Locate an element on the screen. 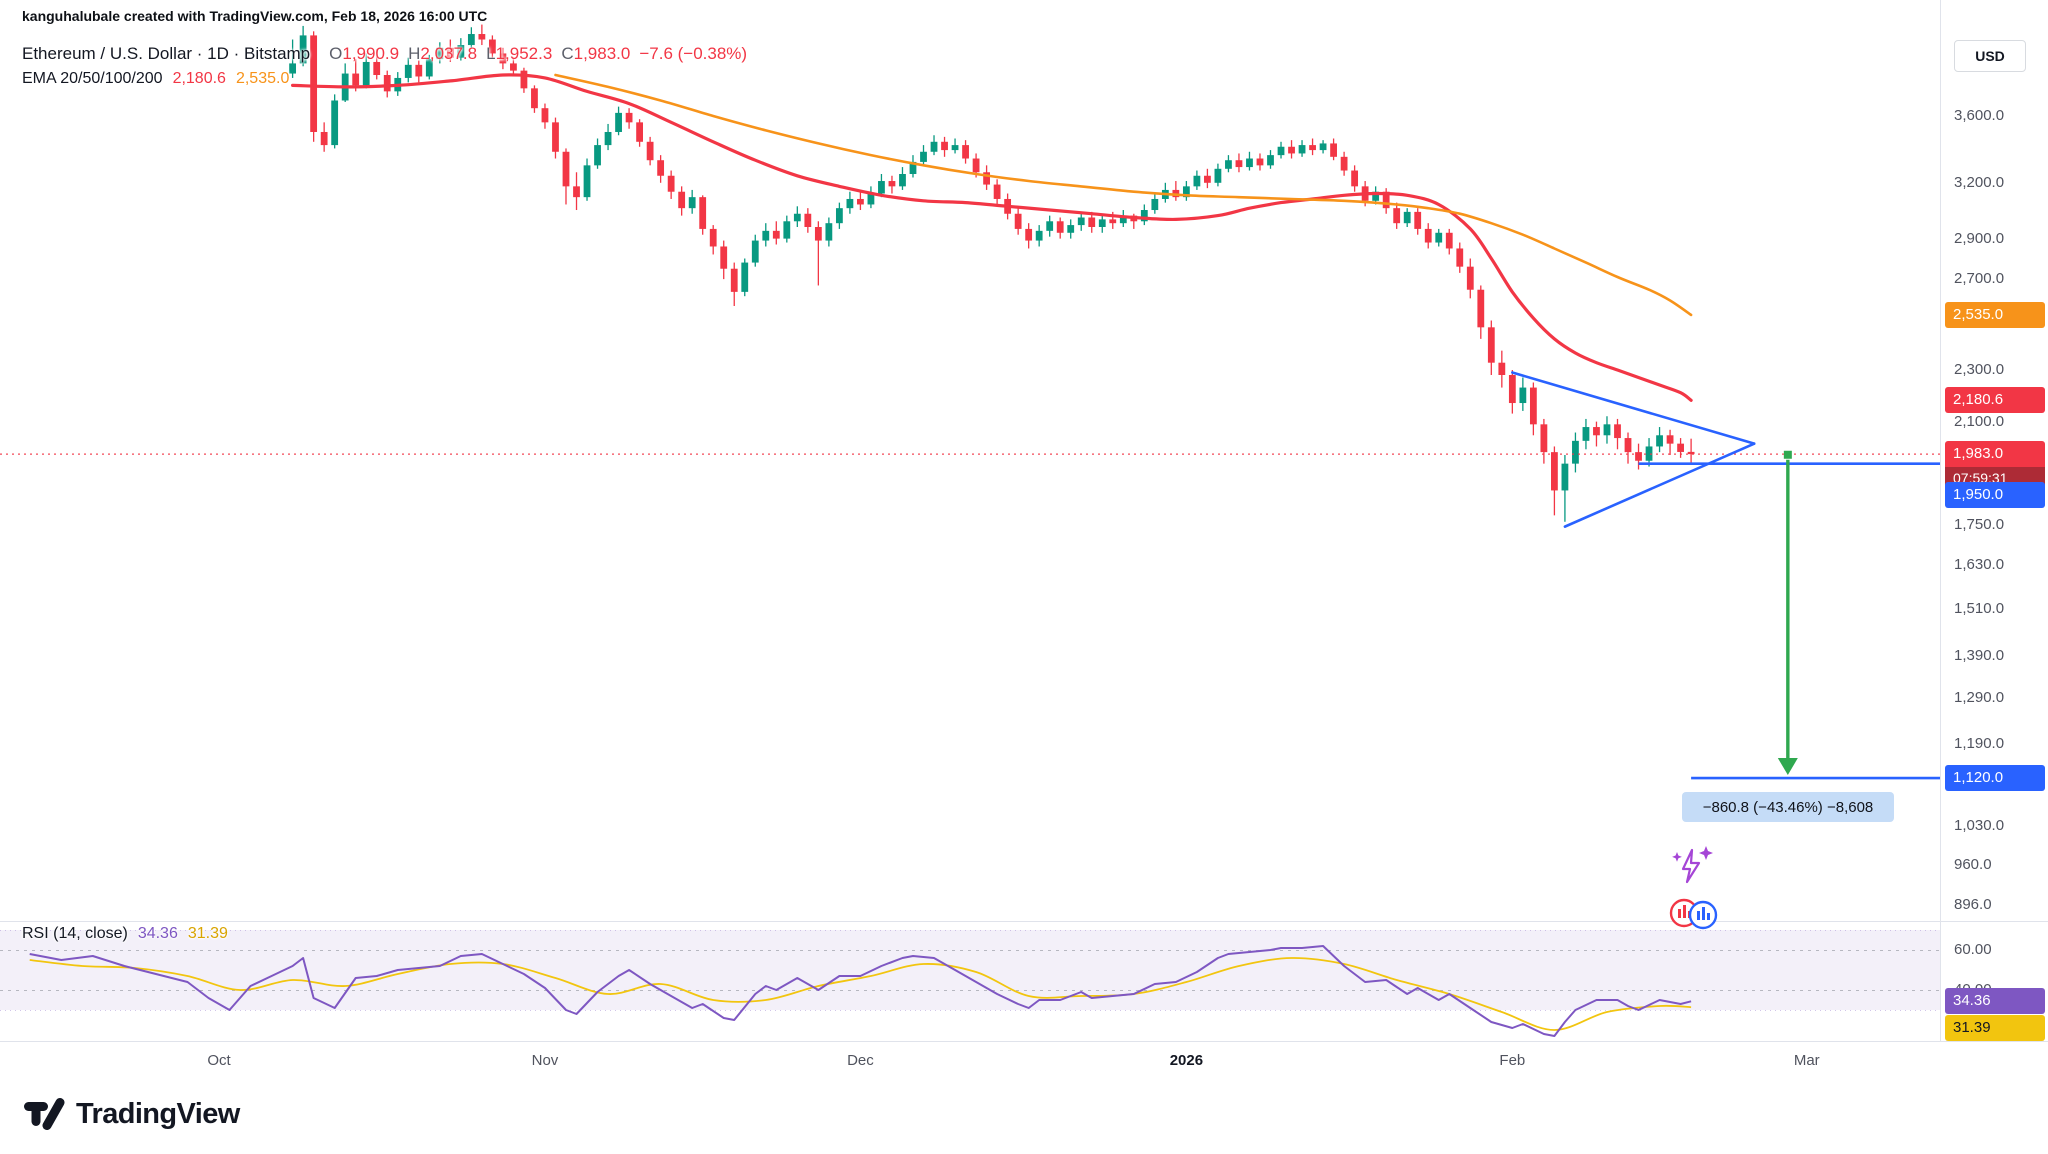  measure-tool-label: −860.8 (−43.46%) −8,608 is located at coordinates (1788, 807).